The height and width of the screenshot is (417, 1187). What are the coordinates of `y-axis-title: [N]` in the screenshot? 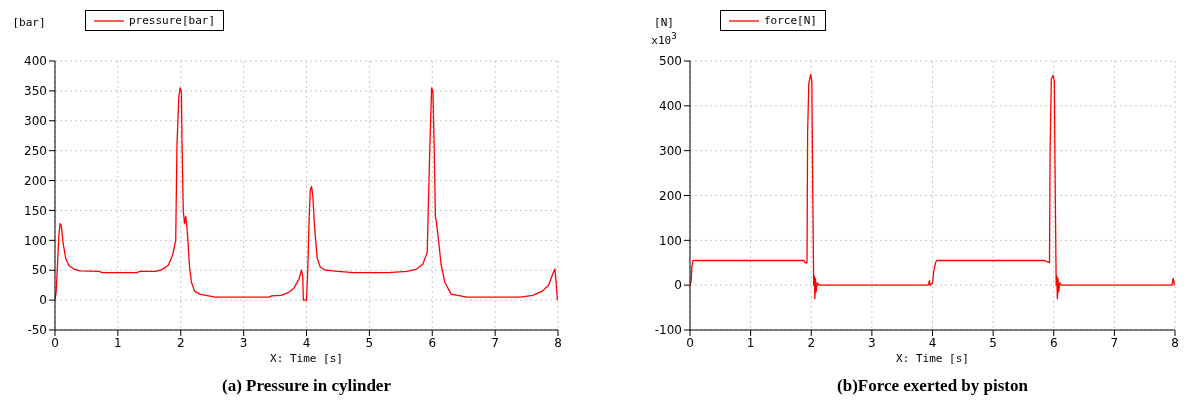 It's located at (664, 22).